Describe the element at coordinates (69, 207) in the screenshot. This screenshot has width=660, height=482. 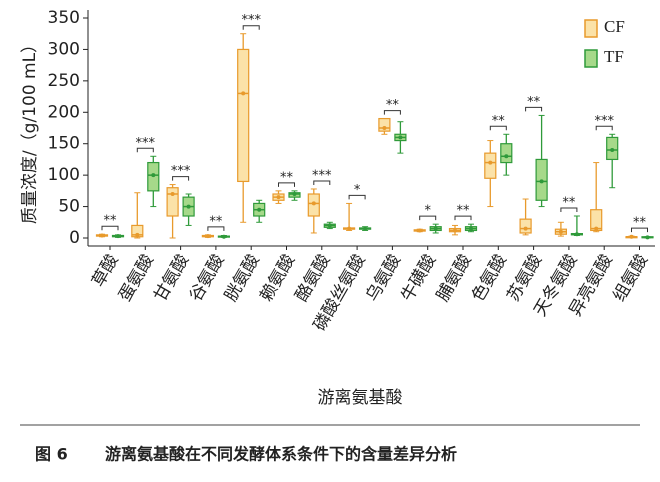
I see `y-tick-label: 50` at that location.